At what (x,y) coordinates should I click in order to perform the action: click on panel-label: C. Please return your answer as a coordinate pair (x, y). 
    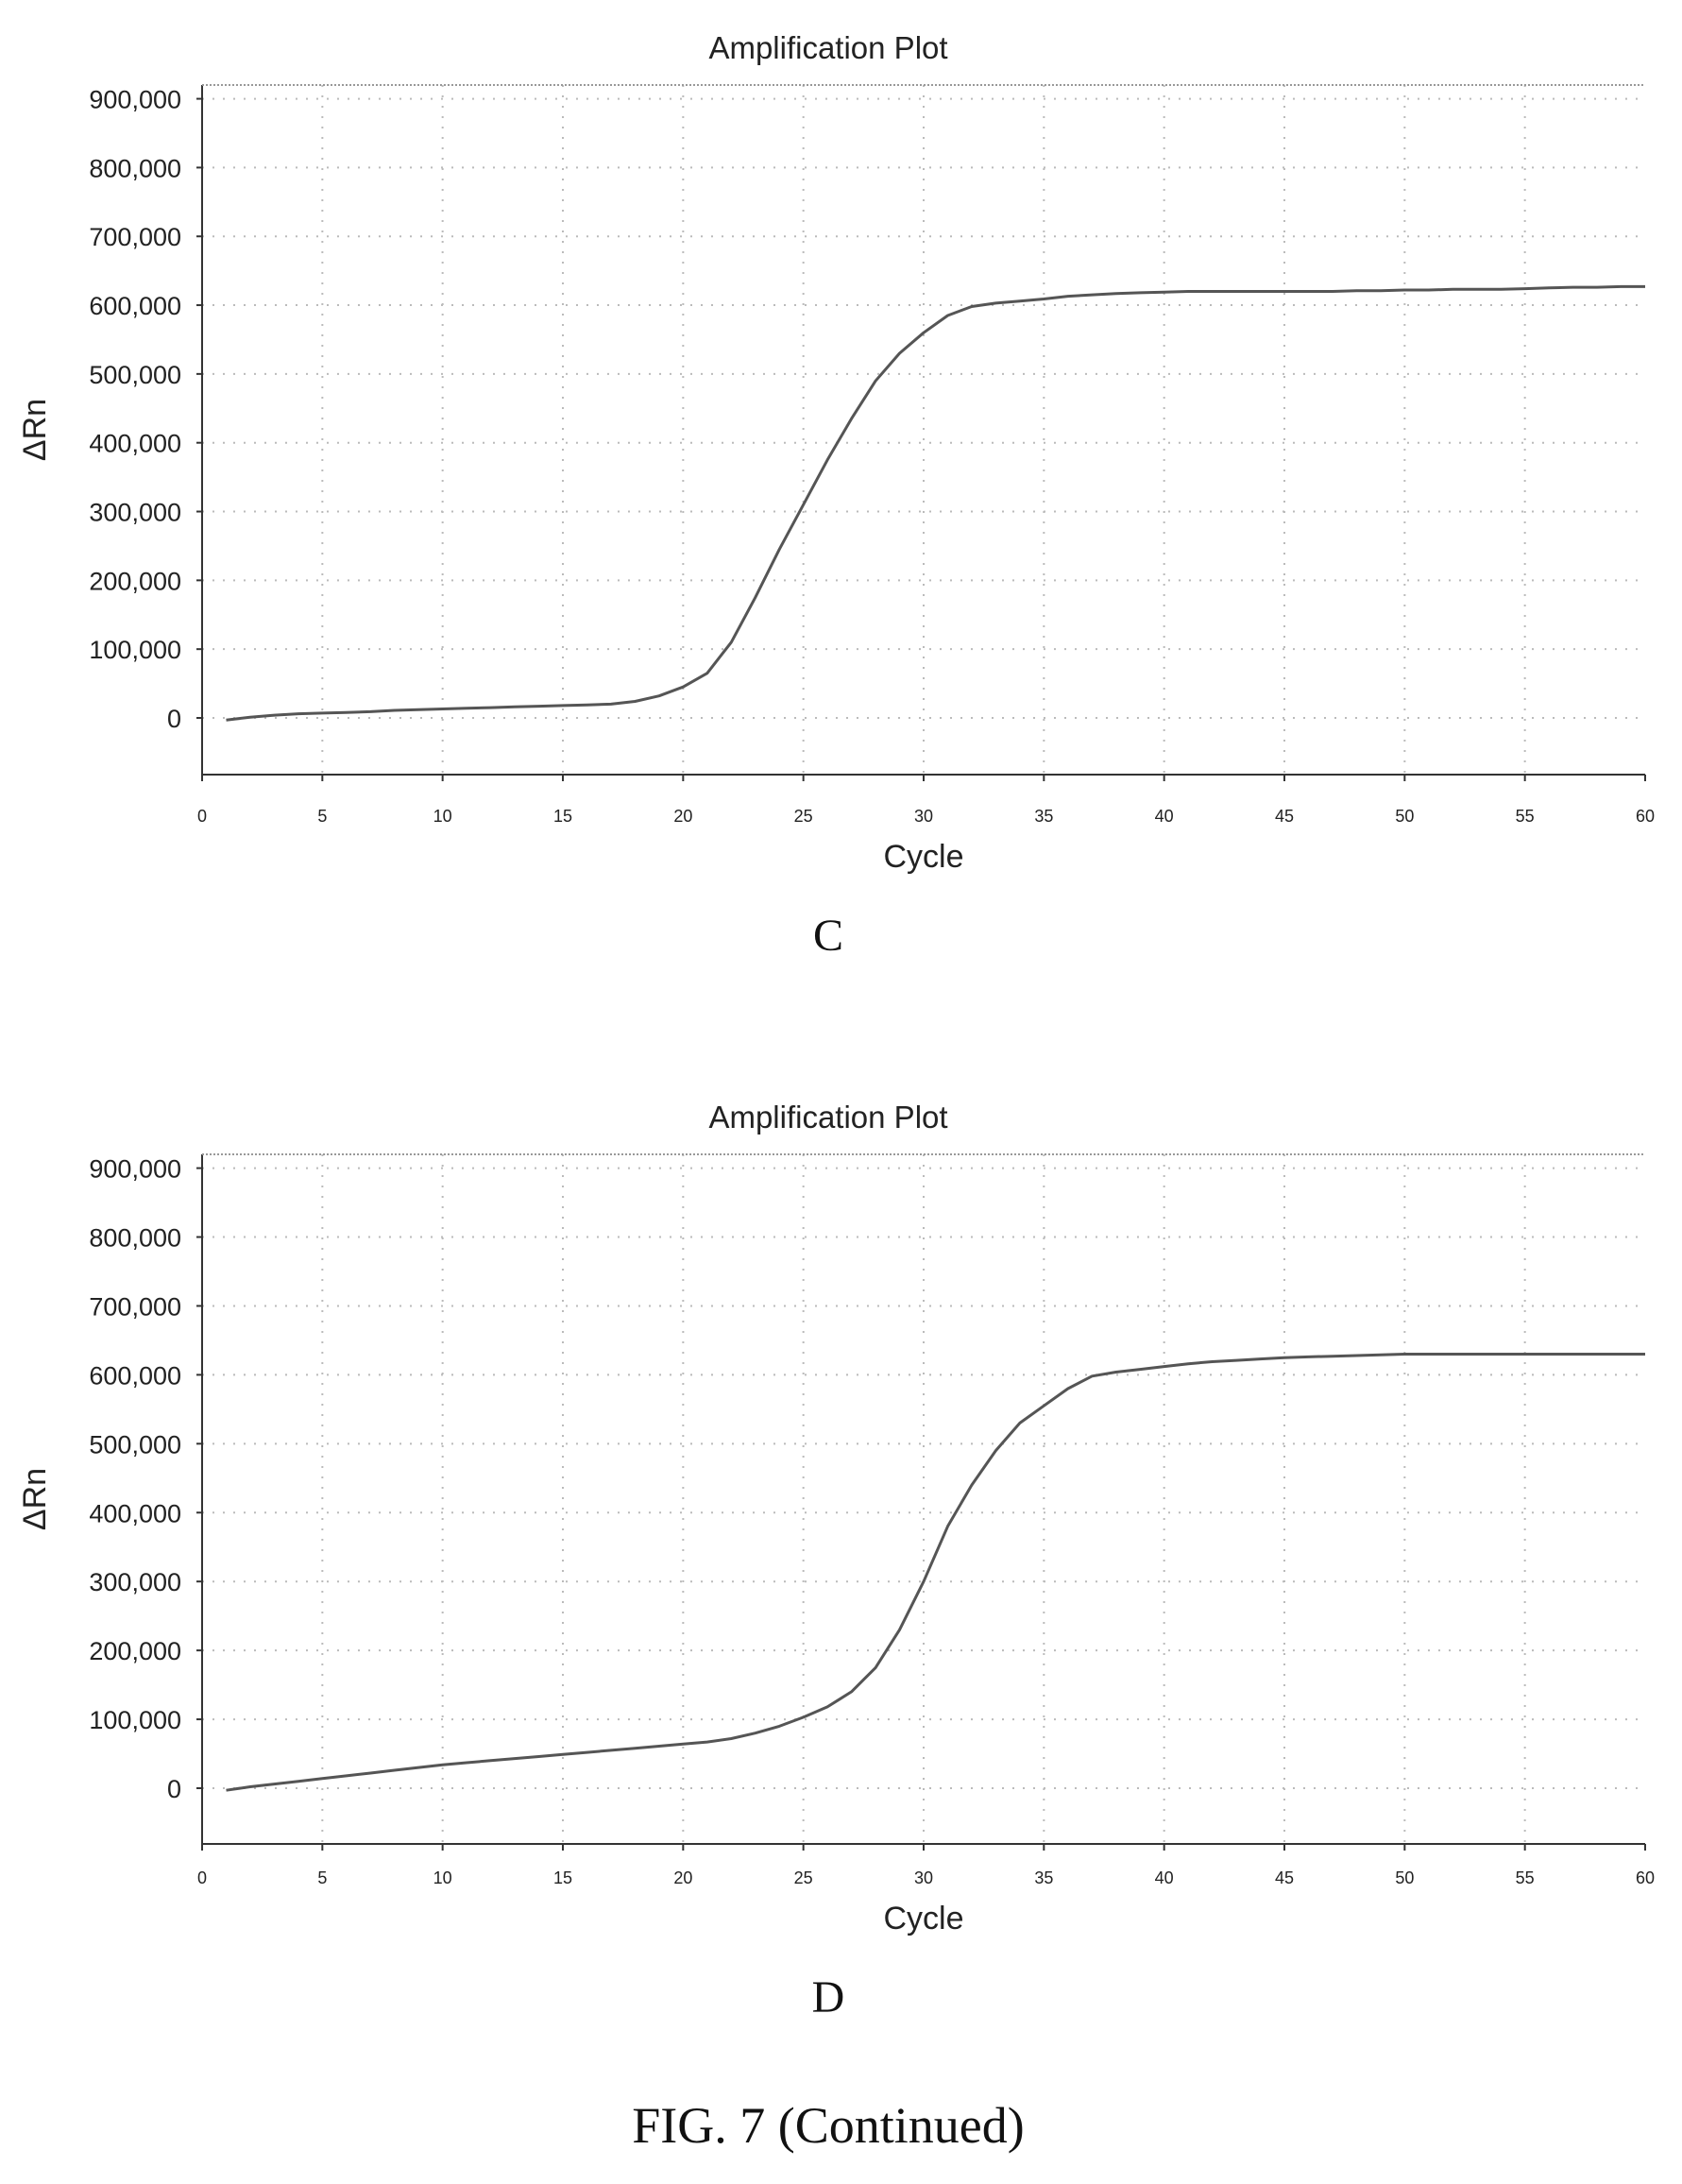
    Looking at the image, I should click on (828, 936).